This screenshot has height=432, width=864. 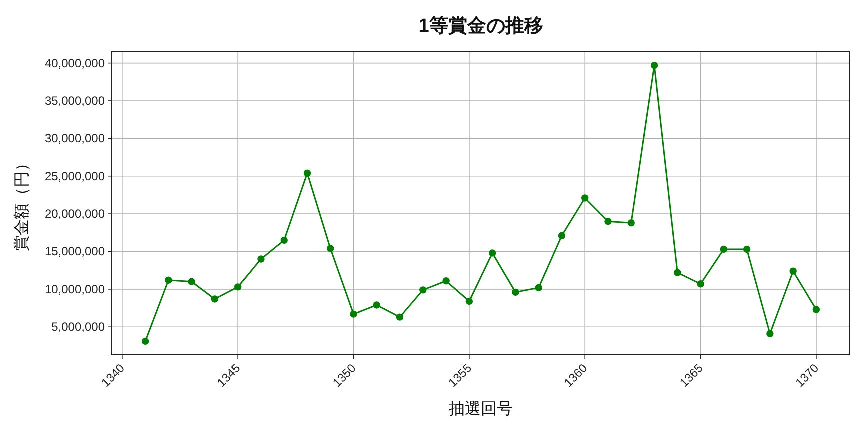 I want to click on chart-title: 1等賞金の推移, so click(x=481, y=26).